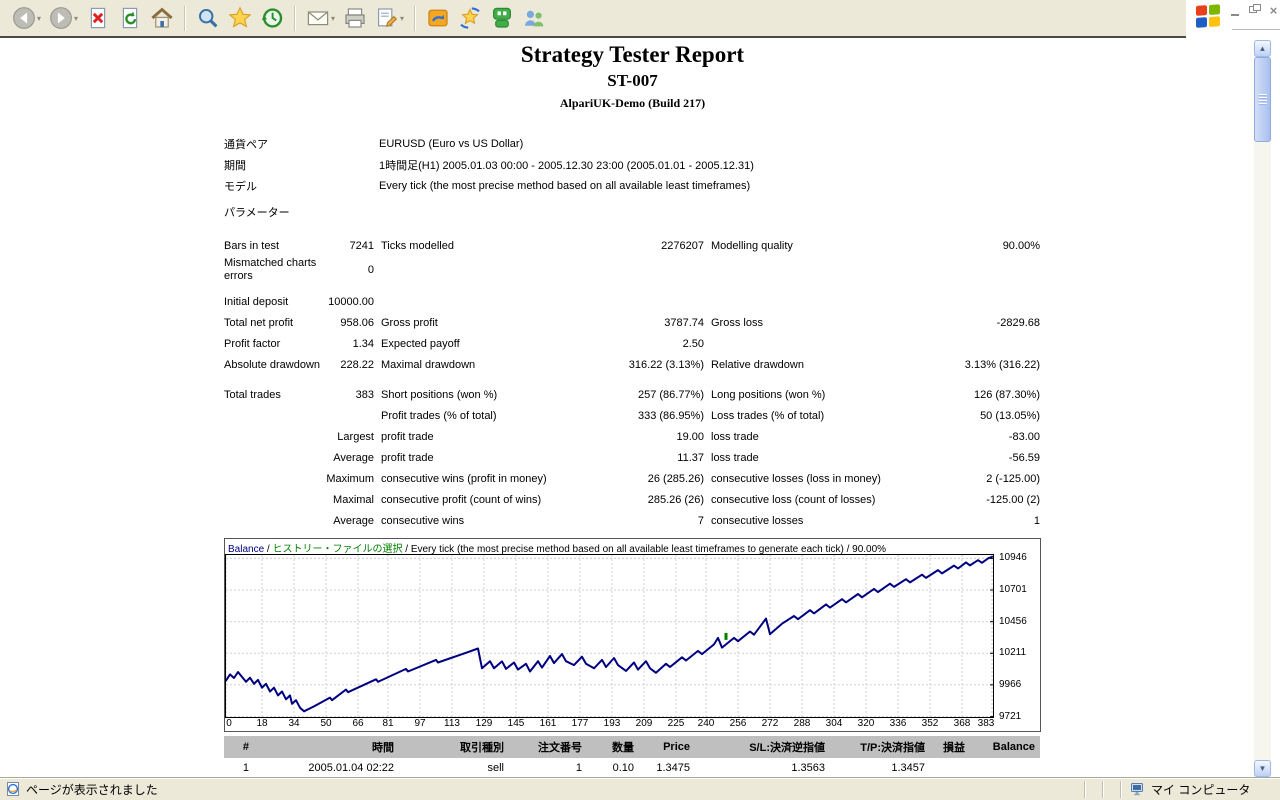  I want to click on edit-button: ▾, so click(389, 18).